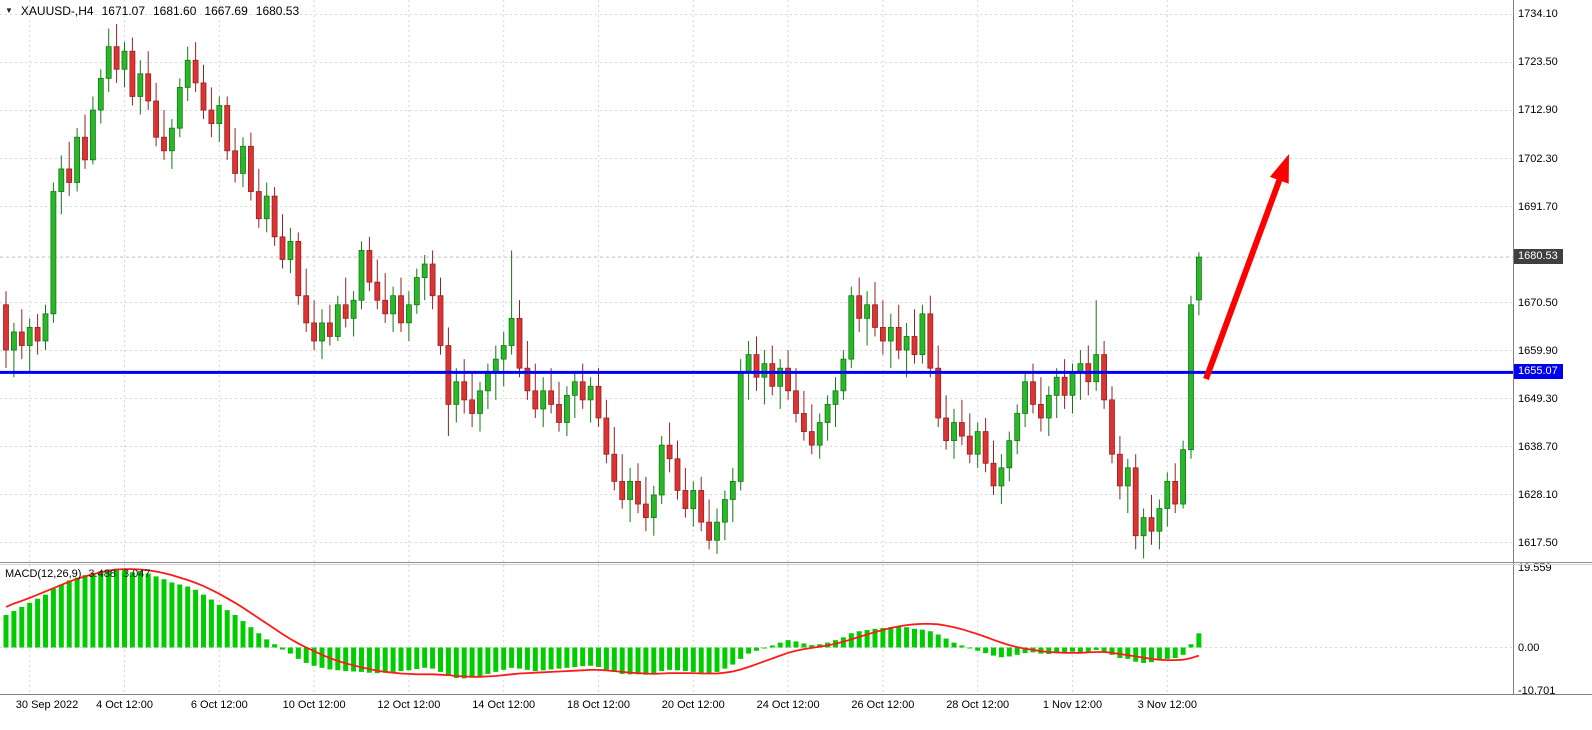 The image size is (1592, 730). I want to click on x-axis-label: 26 Oct 12:00, so click(883, 705).